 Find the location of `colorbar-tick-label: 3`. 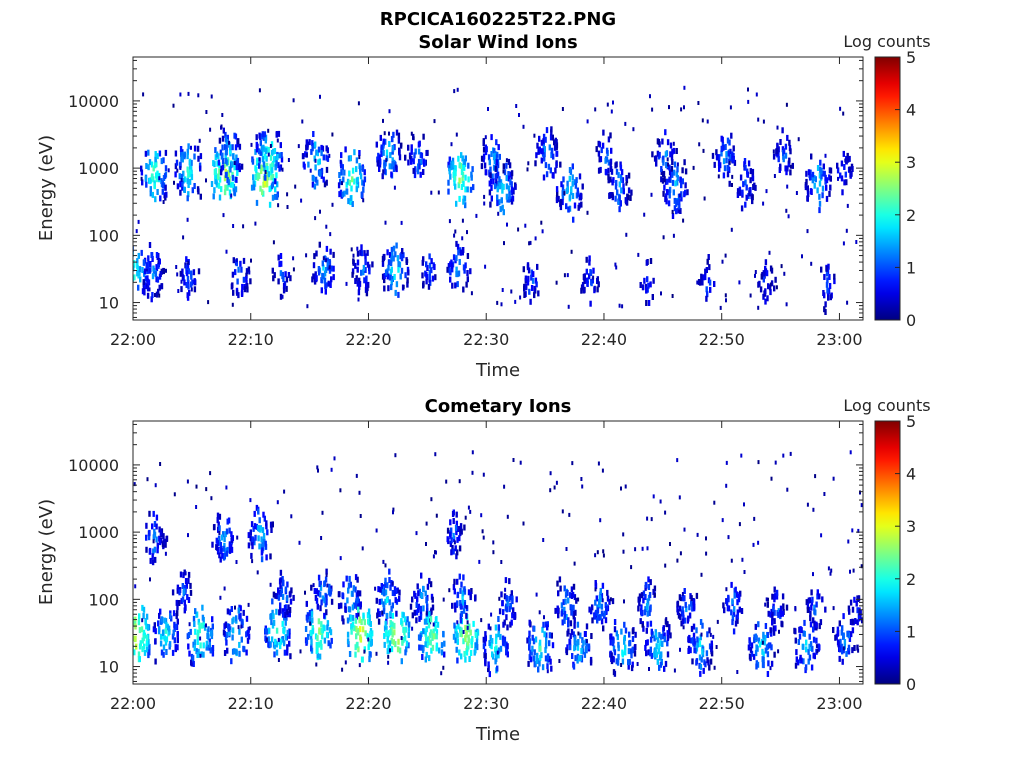

colorbar-tick-label: 3 is located at coordinates (911, 162).